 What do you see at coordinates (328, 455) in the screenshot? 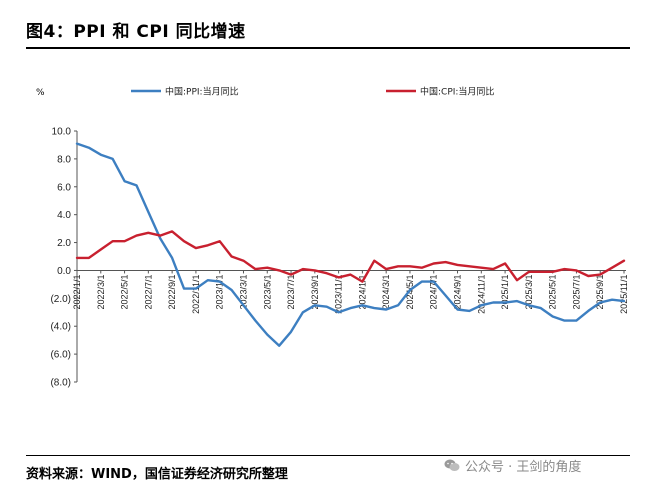
I see `footer-rule` at bounding box center [328, 455].